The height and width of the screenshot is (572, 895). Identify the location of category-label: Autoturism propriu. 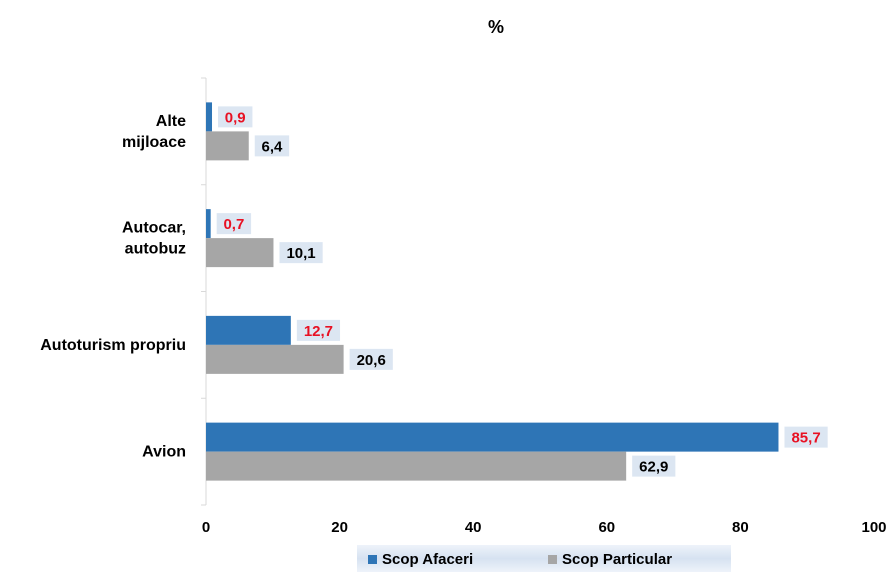
(113, 345).